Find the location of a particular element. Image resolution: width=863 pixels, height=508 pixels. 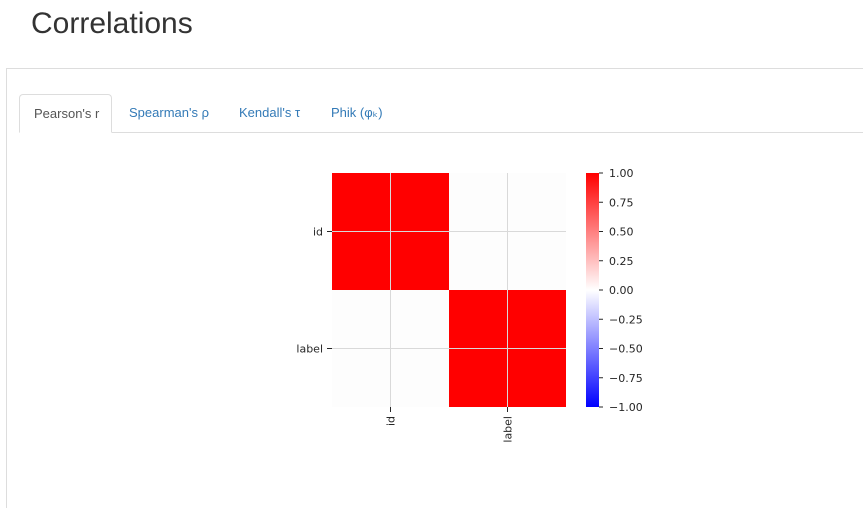

tab-pearson: Pearson's r is located at coordinates (66, 113).